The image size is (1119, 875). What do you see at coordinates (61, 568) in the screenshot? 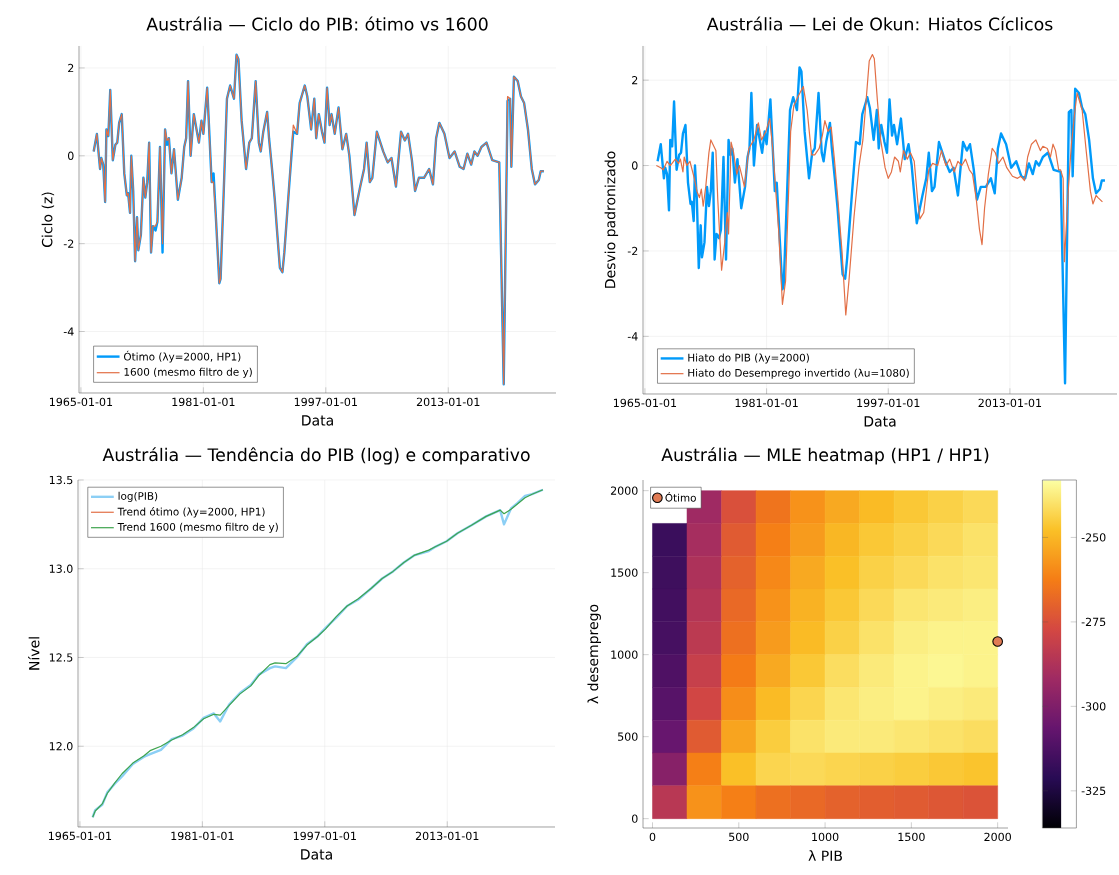
I see `y-tick-label: 13.0` at bounding box center [61, 568].